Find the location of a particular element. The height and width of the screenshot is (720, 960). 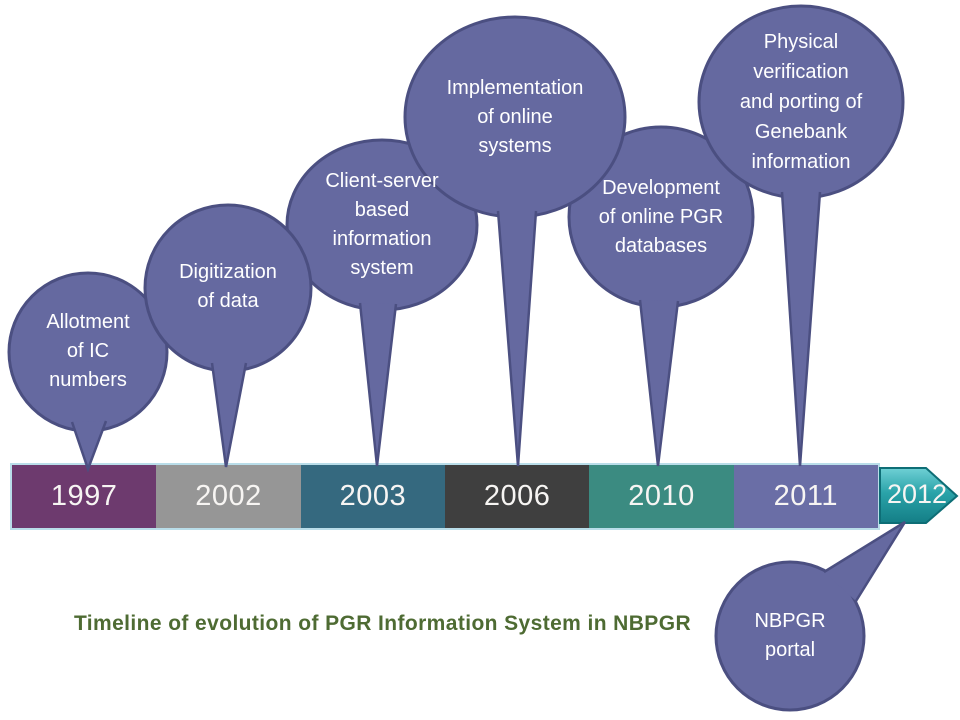

timeline-bar: 1997 2002 2003 2006 2010 2011 is located at coordinates (445, 496).